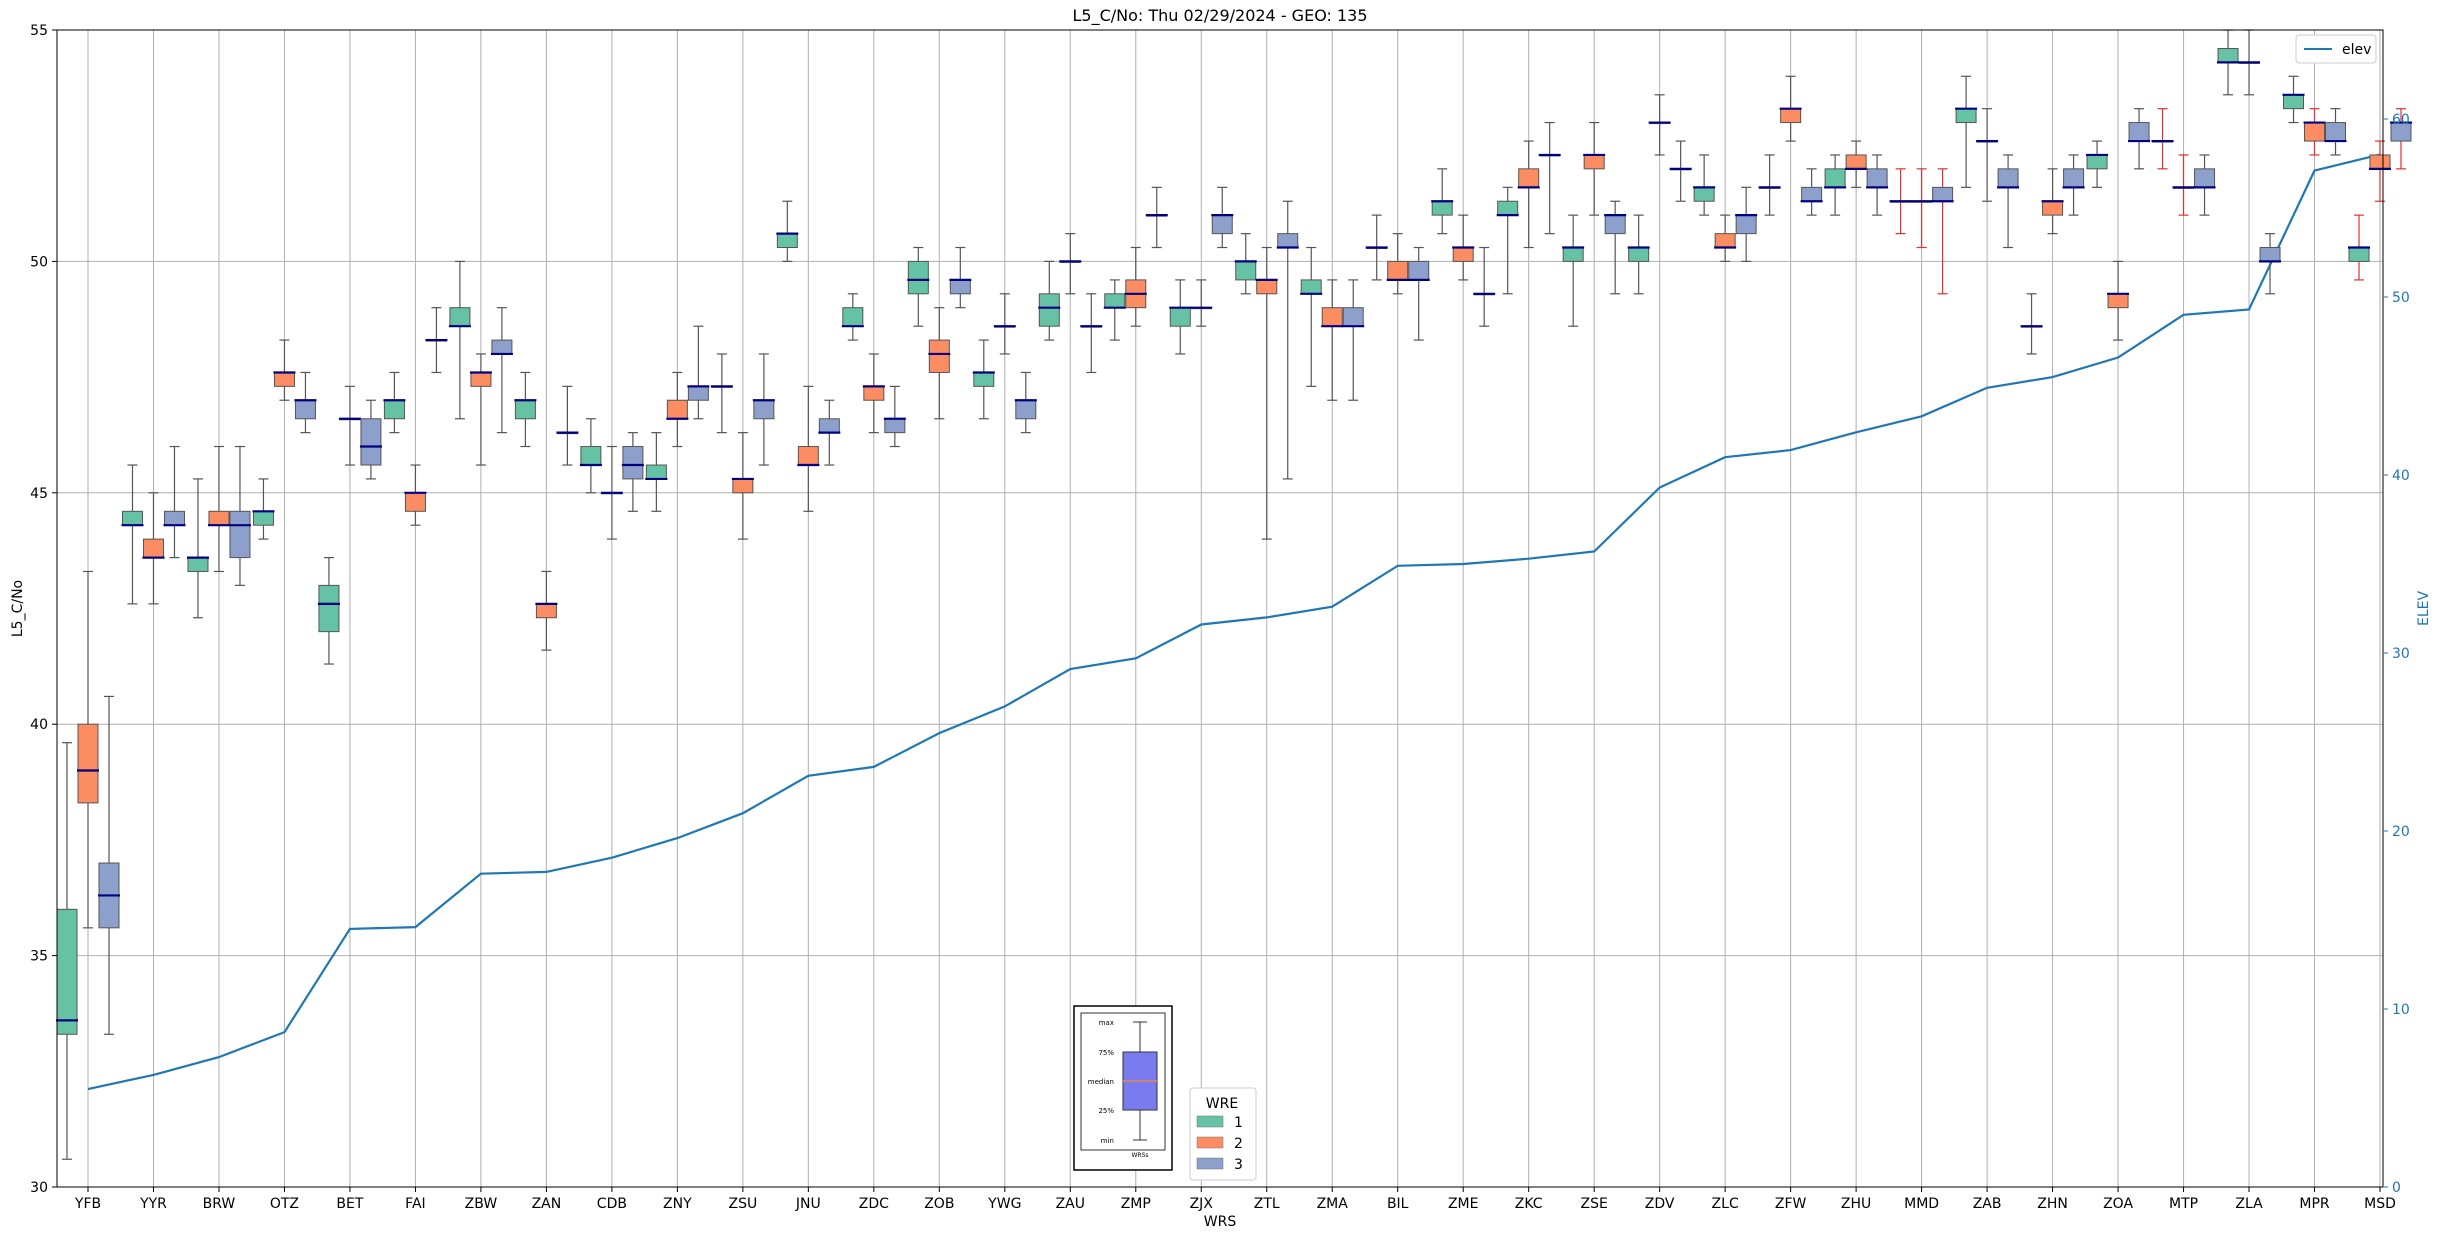  I want to click on boxplot-zkc-wre2, so click(1528, 194).